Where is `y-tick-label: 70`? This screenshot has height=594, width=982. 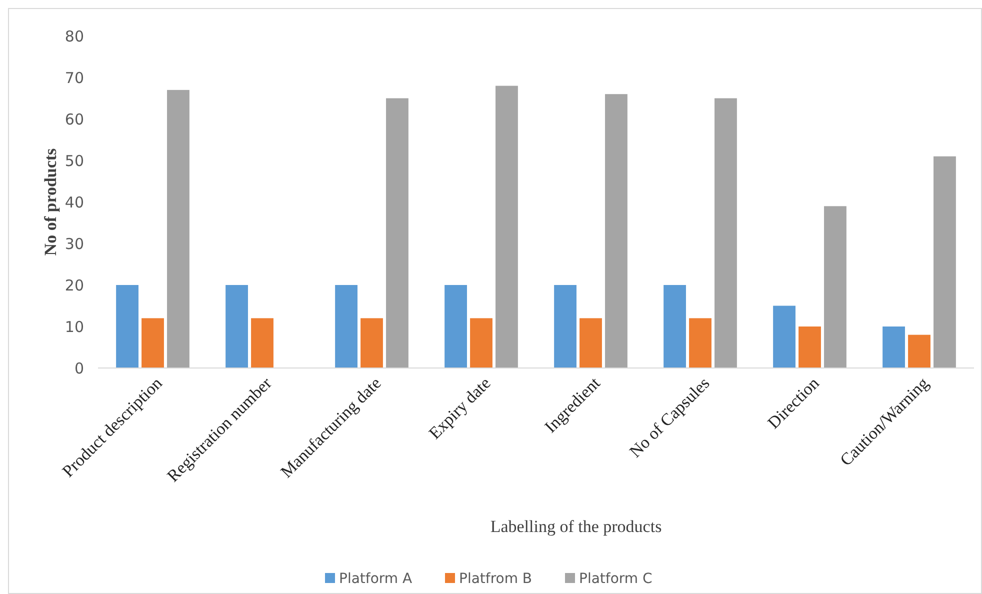 y-tick-label: 70 is located at coordinates (74, 77).